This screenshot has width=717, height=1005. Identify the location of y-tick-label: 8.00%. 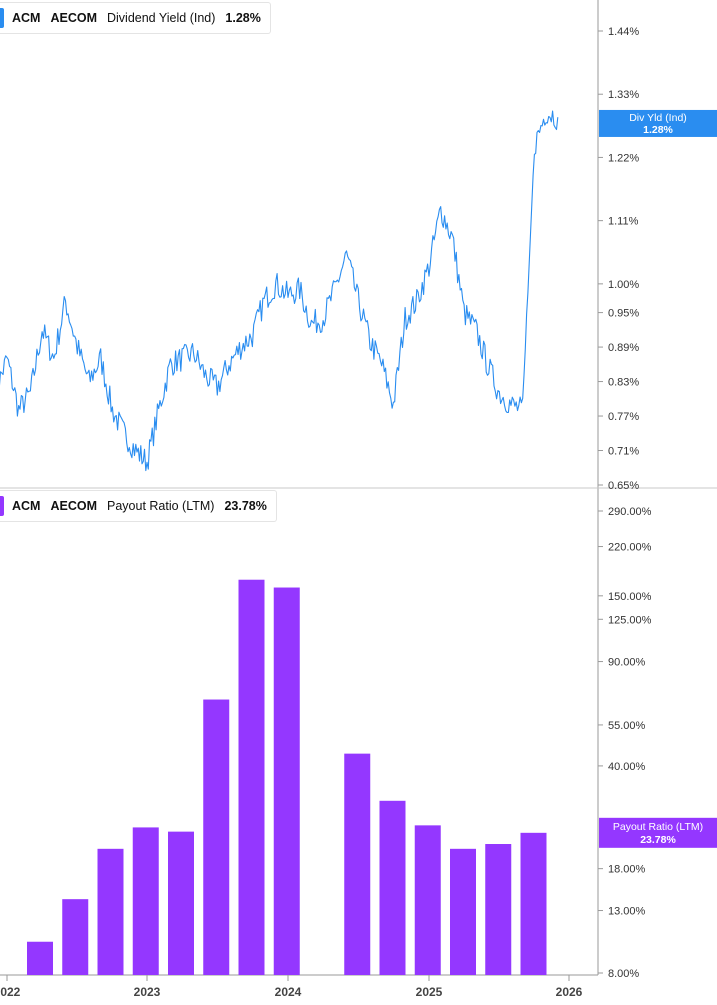
(623, 974).